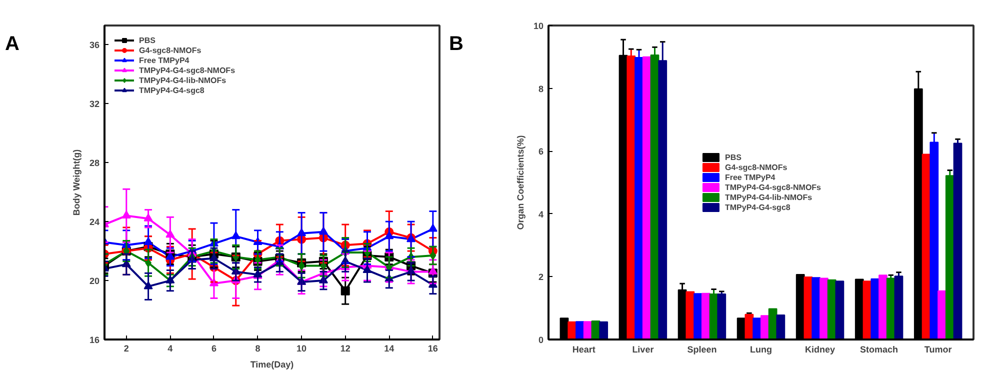 The width and height of the screenshot is (991, 372). I want to click on y-tick-label: 8, so click(541, 89).